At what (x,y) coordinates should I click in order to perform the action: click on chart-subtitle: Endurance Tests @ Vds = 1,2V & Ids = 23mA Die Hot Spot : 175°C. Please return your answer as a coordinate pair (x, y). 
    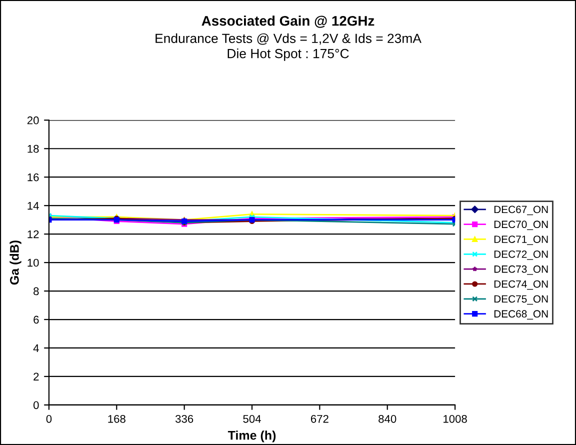
    Looking at the image, I should click on (289, 47).